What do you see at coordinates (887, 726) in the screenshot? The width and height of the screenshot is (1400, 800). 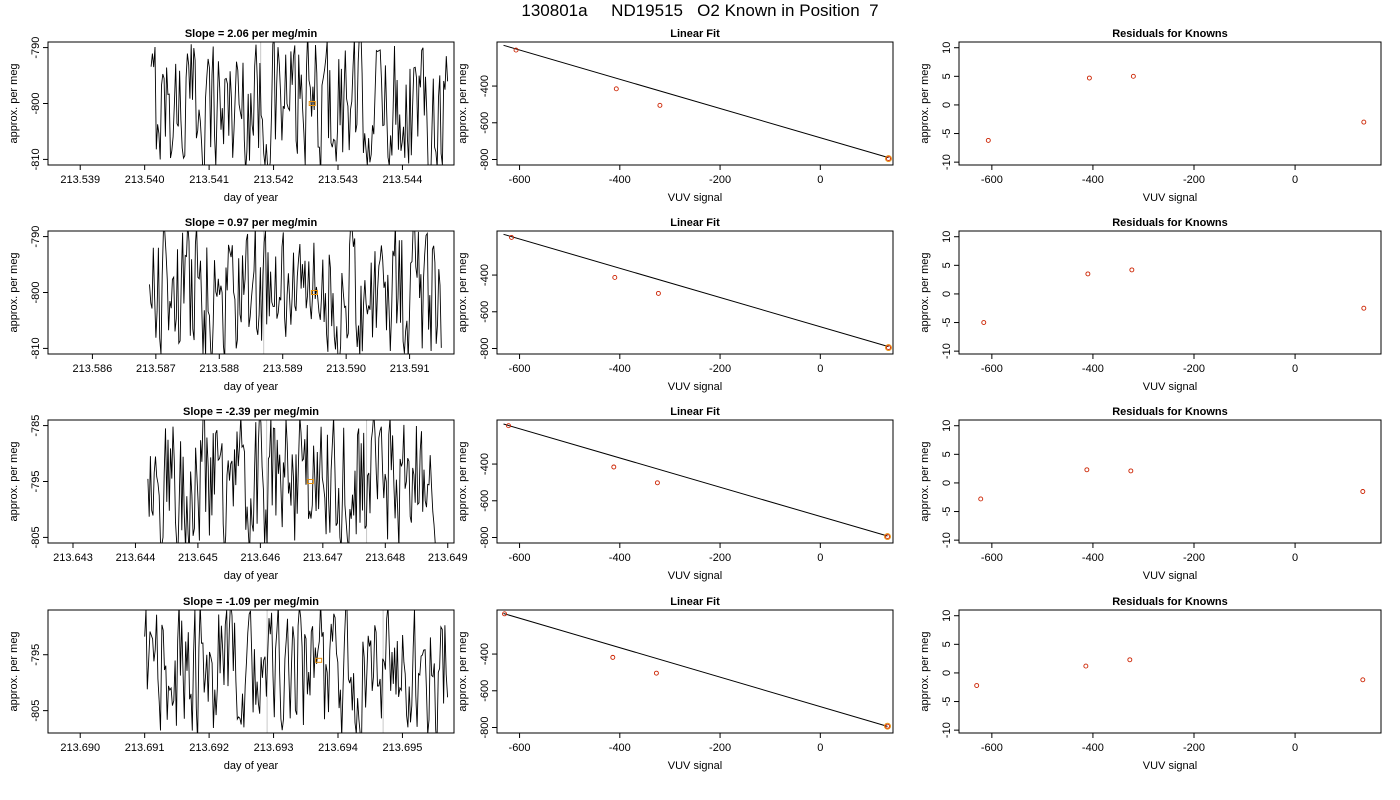 I see `fit-panel-3-unknown-point` at bounding box center [887, 726].